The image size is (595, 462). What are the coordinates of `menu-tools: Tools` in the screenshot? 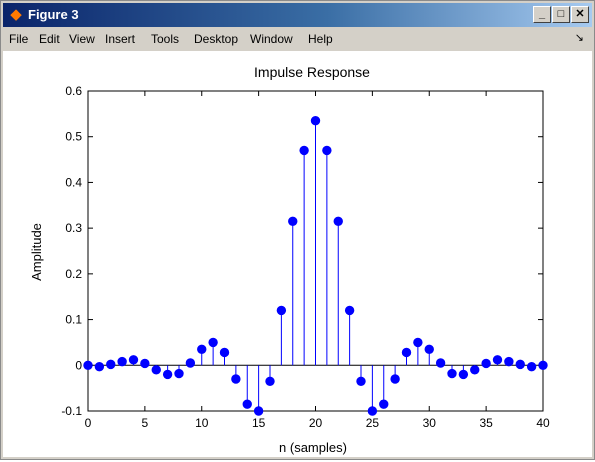 It's located at (165, 39).